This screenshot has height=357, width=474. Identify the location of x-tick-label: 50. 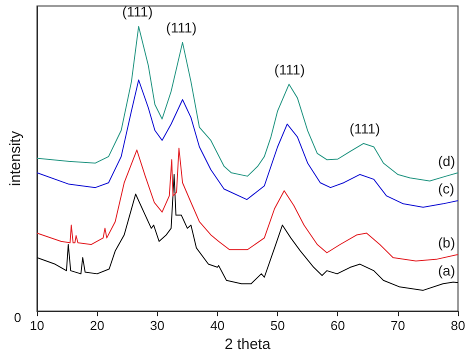
(277, 326).